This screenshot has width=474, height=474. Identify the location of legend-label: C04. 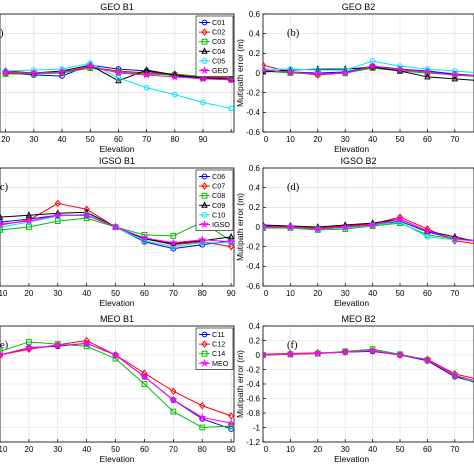
(218, 51).